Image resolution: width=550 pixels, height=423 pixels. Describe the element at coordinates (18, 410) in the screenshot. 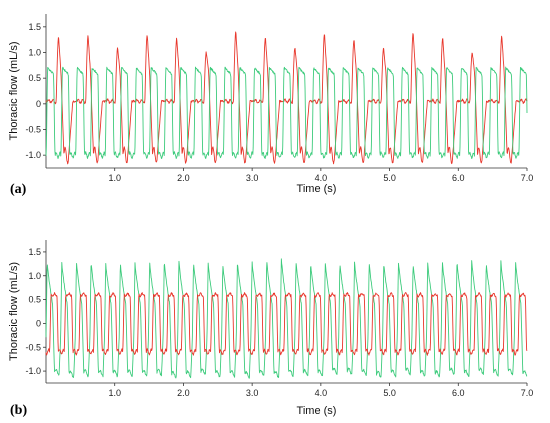

I see `panel-label: (b)` at that location.